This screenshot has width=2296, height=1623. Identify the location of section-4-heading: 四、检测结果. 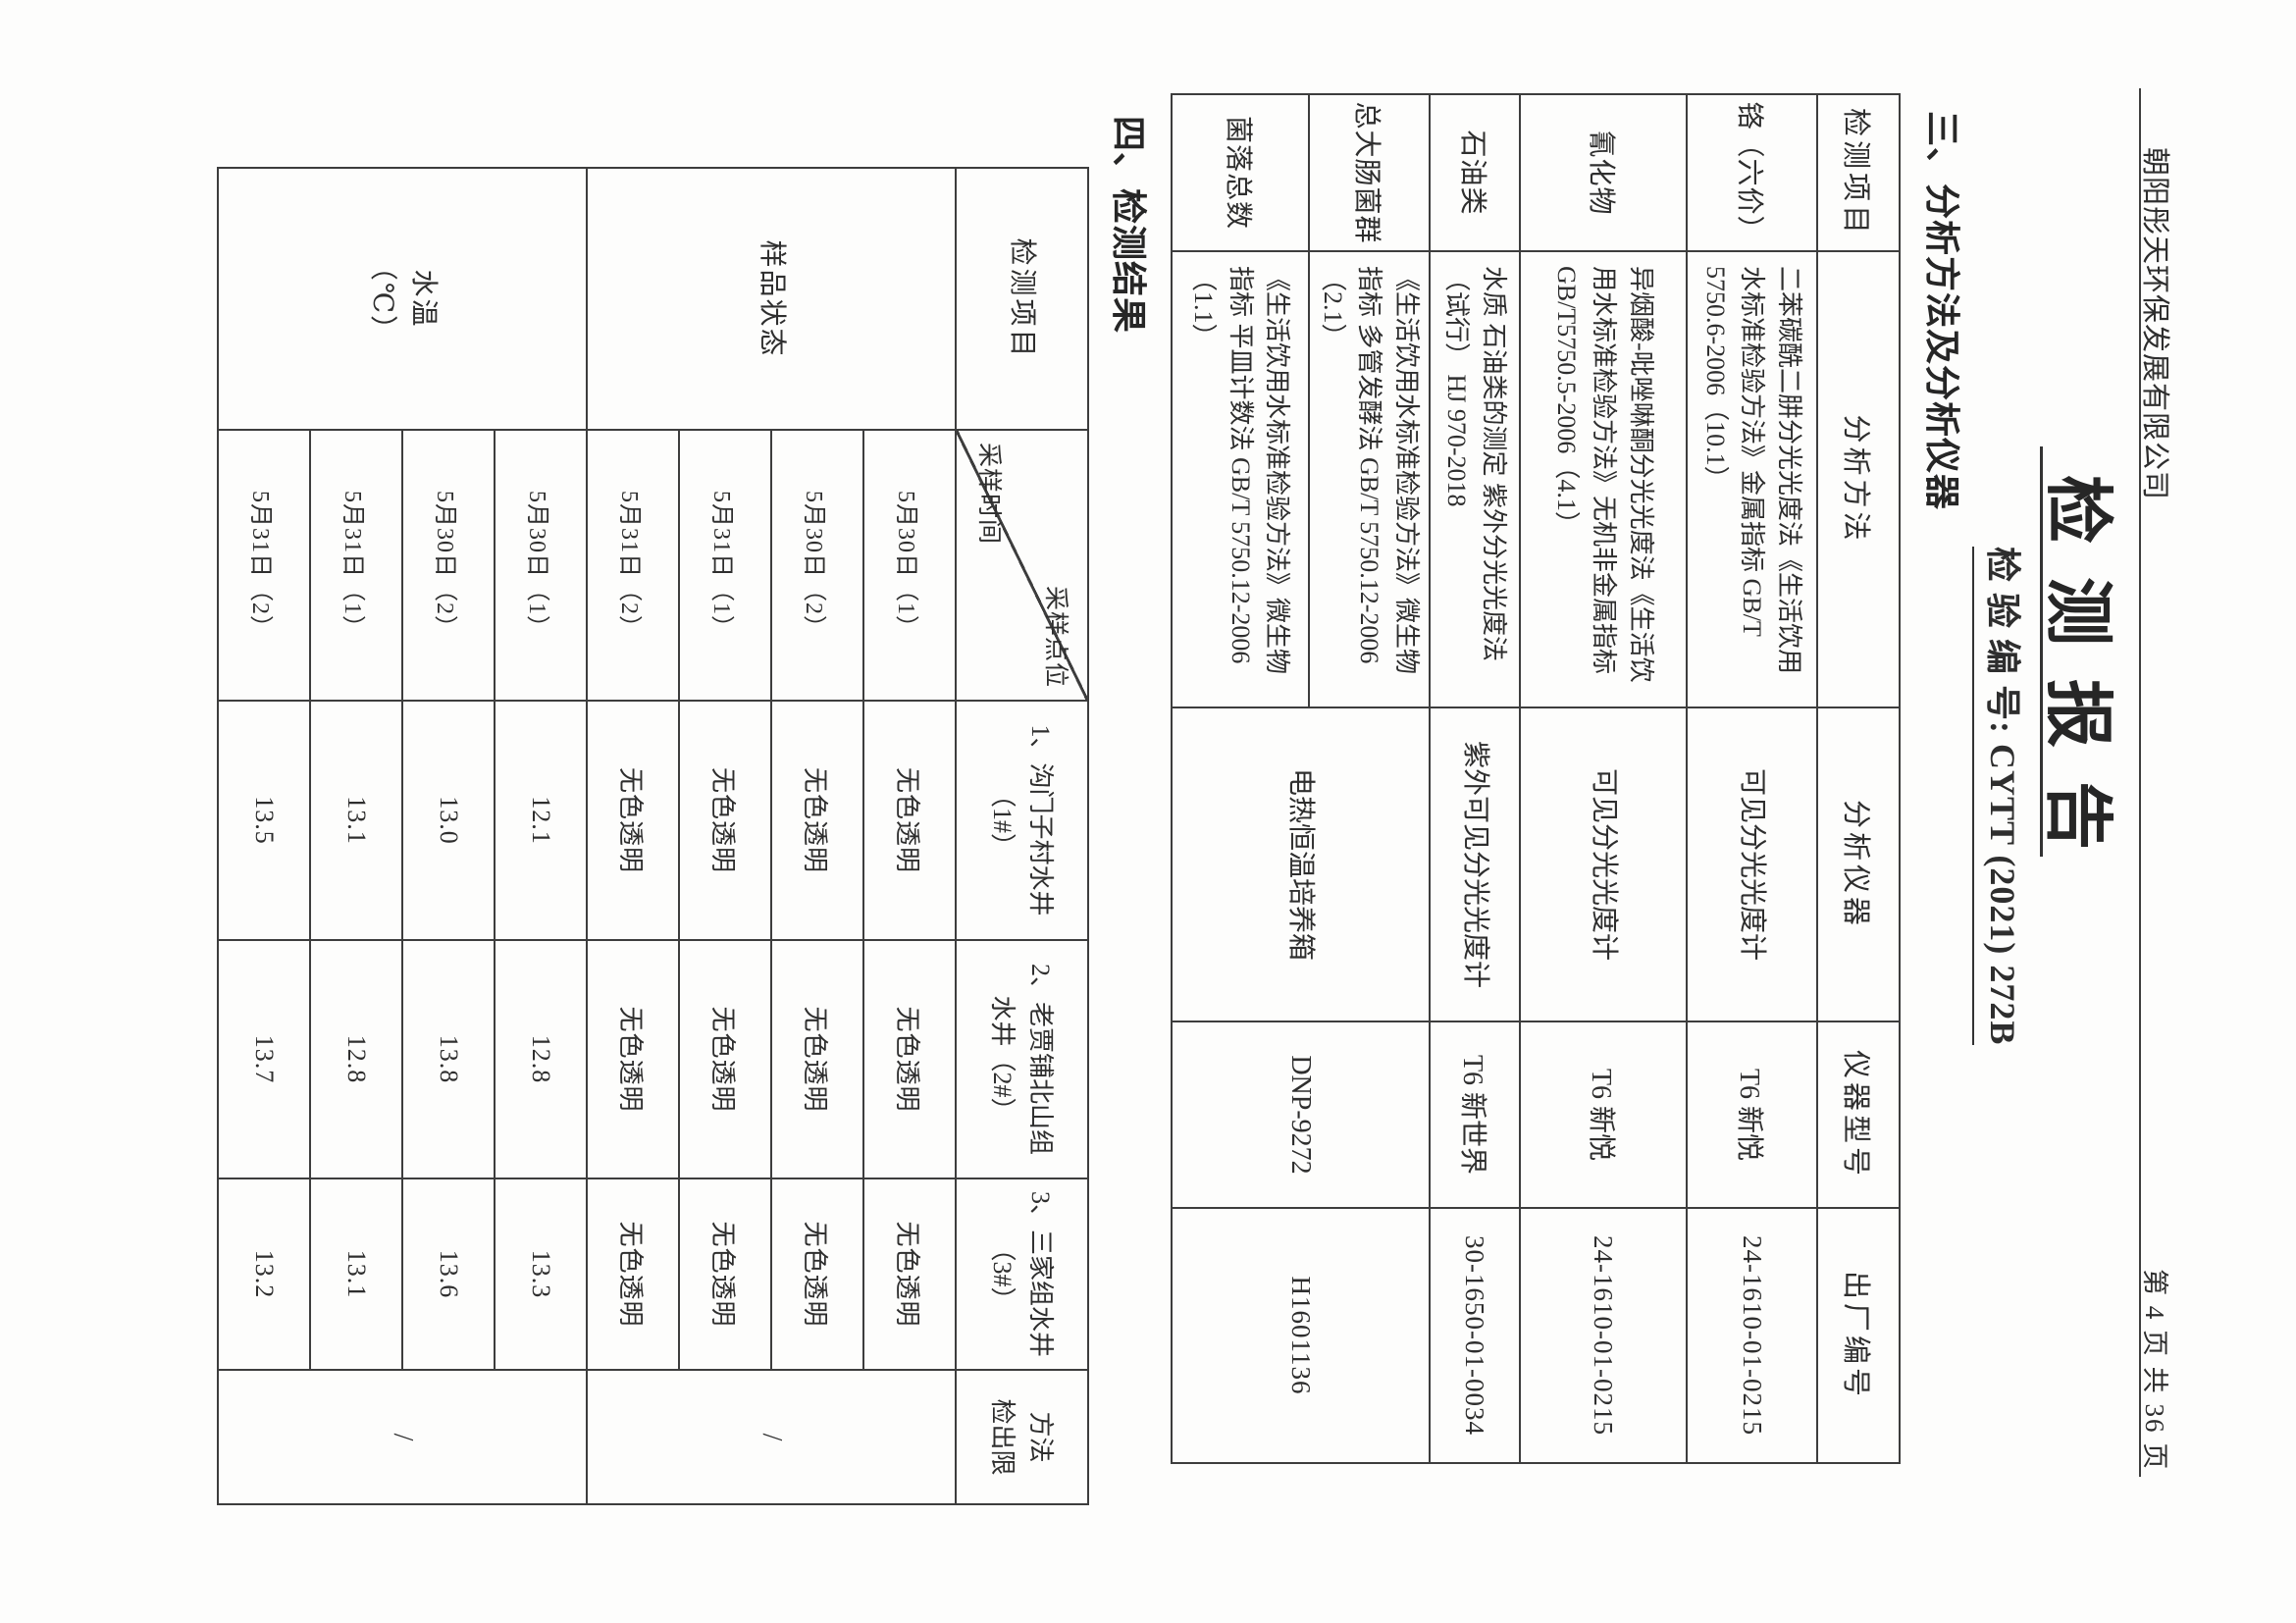
(1128, 225).